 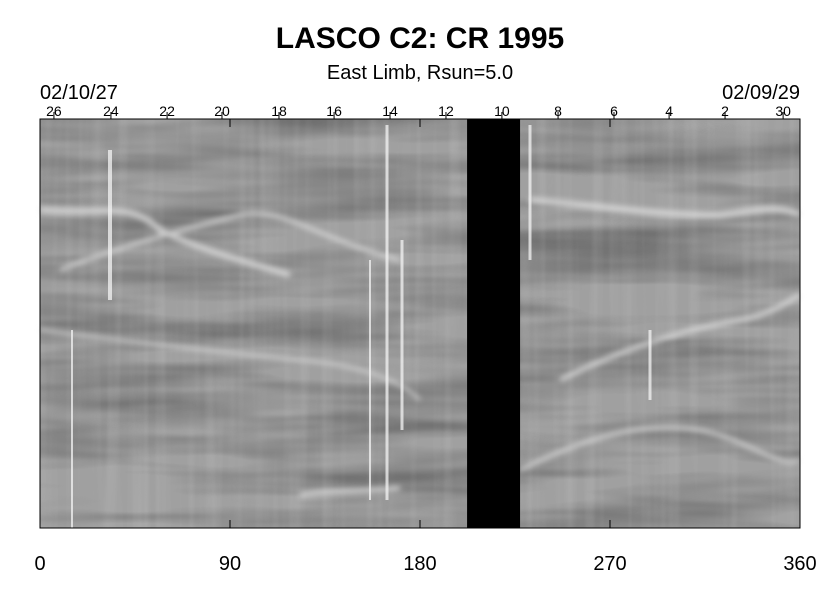 I want to click on end-date: 02/09/29, so click(x=761, y=93).